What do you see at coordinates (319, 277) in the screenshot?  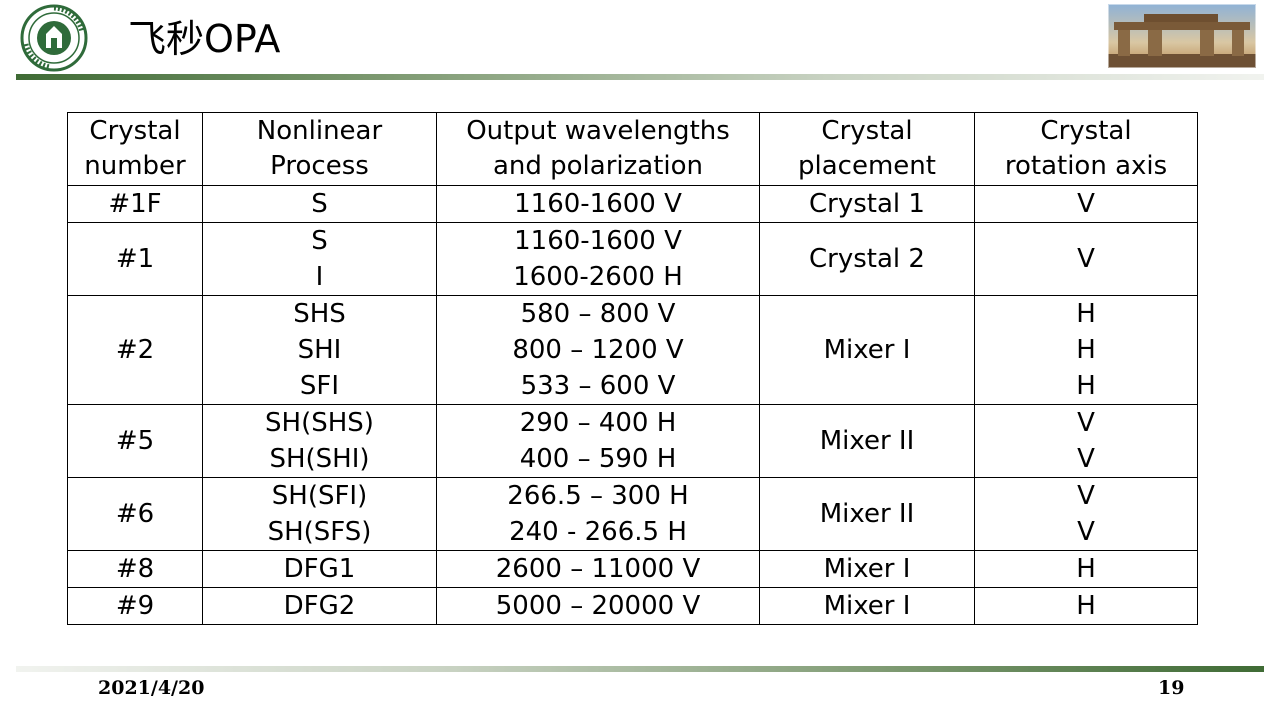 I see `cell-line: I` at bounding box center [319, 277].